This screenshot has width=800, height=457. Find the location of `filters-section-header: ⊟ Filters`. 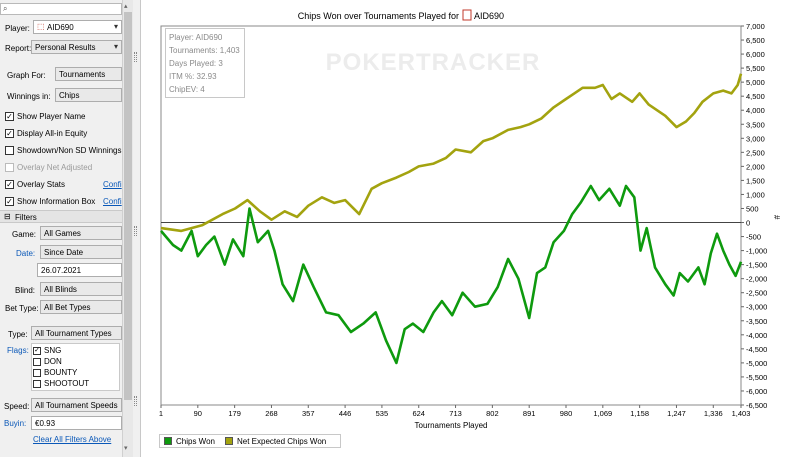

filters-section-header: ⊟ Filters is located at coordinates (66, 216).